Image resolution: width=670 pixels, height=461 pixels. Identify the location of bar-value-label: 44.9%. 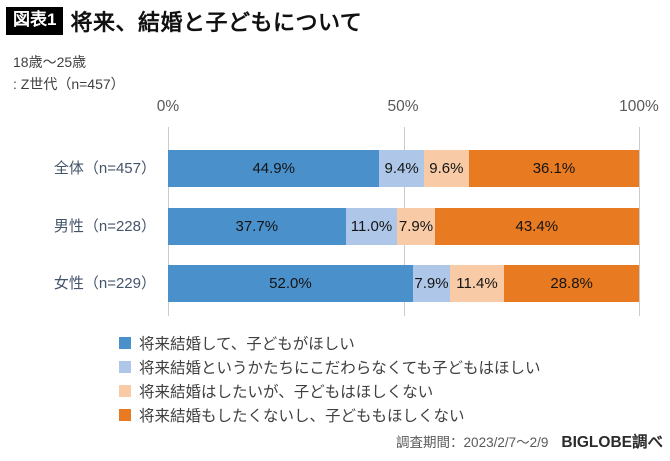
(273, 168).